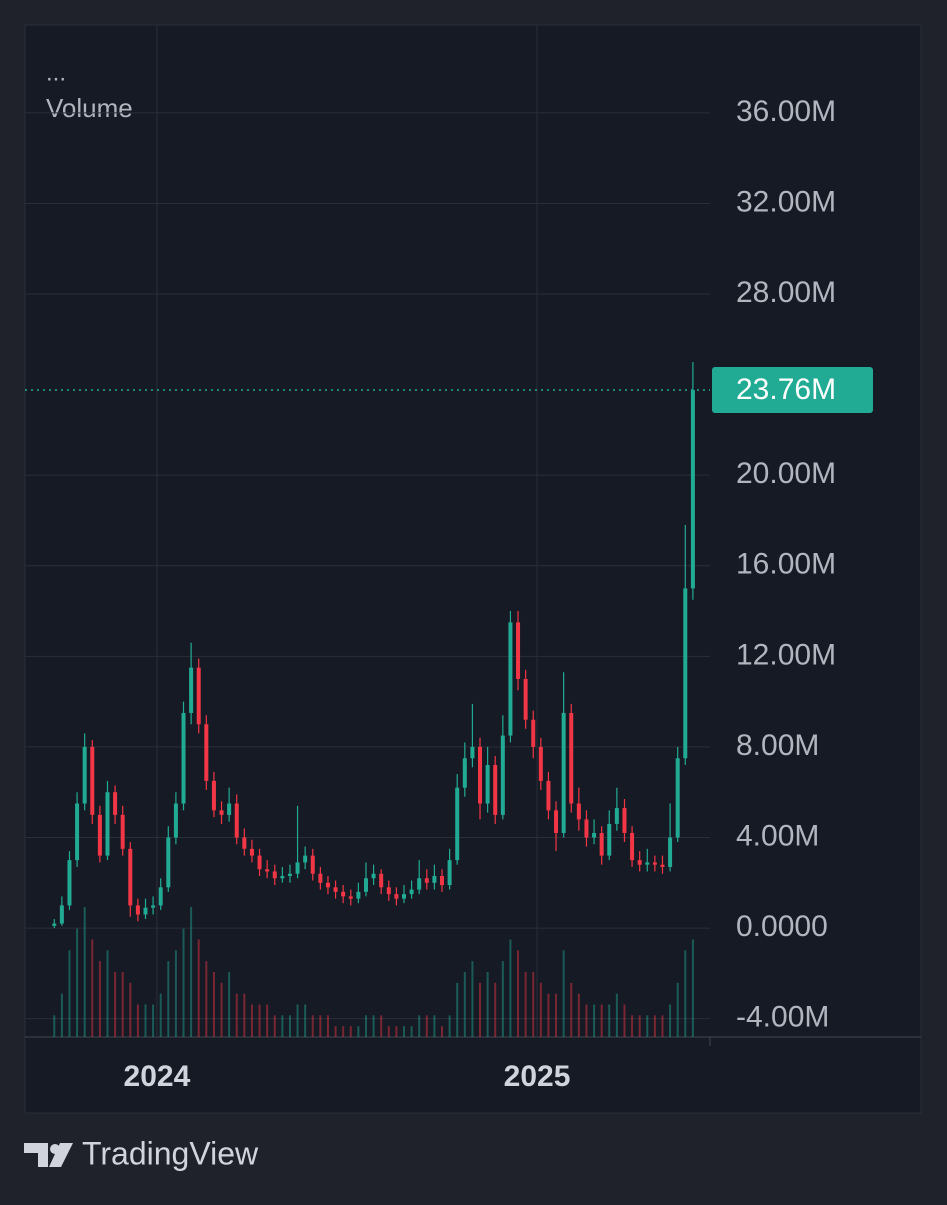  I want to click on last-value-label: 23.76M, so click(786, 389).